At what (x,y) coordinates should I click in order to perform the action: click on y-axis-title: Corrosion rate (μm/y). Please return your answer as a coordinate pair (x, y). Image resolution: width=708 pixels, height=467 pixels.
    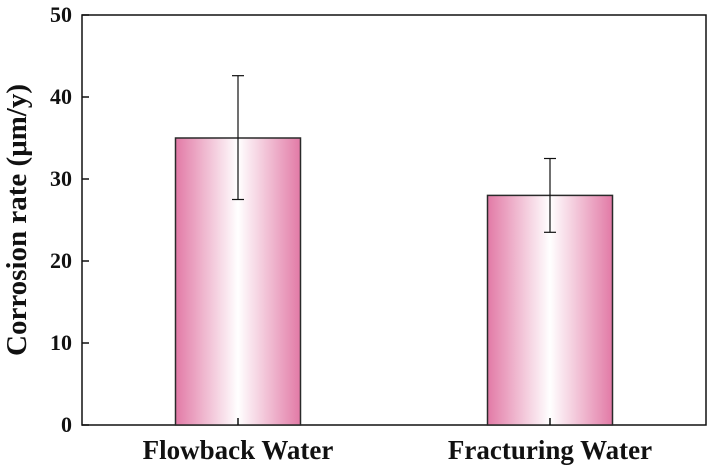
    Looking at the image, I should click on (17, 220).